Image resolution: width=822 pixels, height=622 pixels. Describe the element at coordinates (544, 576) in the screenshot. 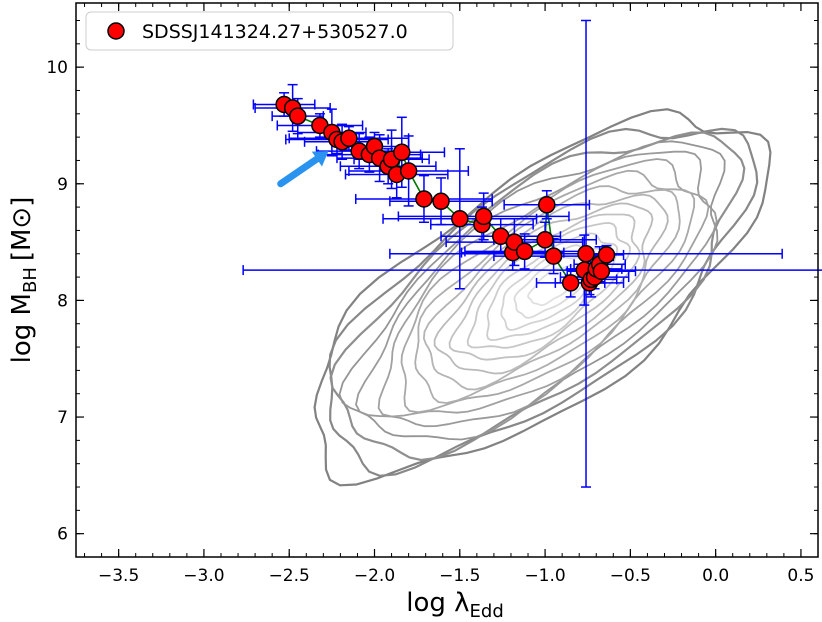

I see `x-tick-label: −1.0` at that location.